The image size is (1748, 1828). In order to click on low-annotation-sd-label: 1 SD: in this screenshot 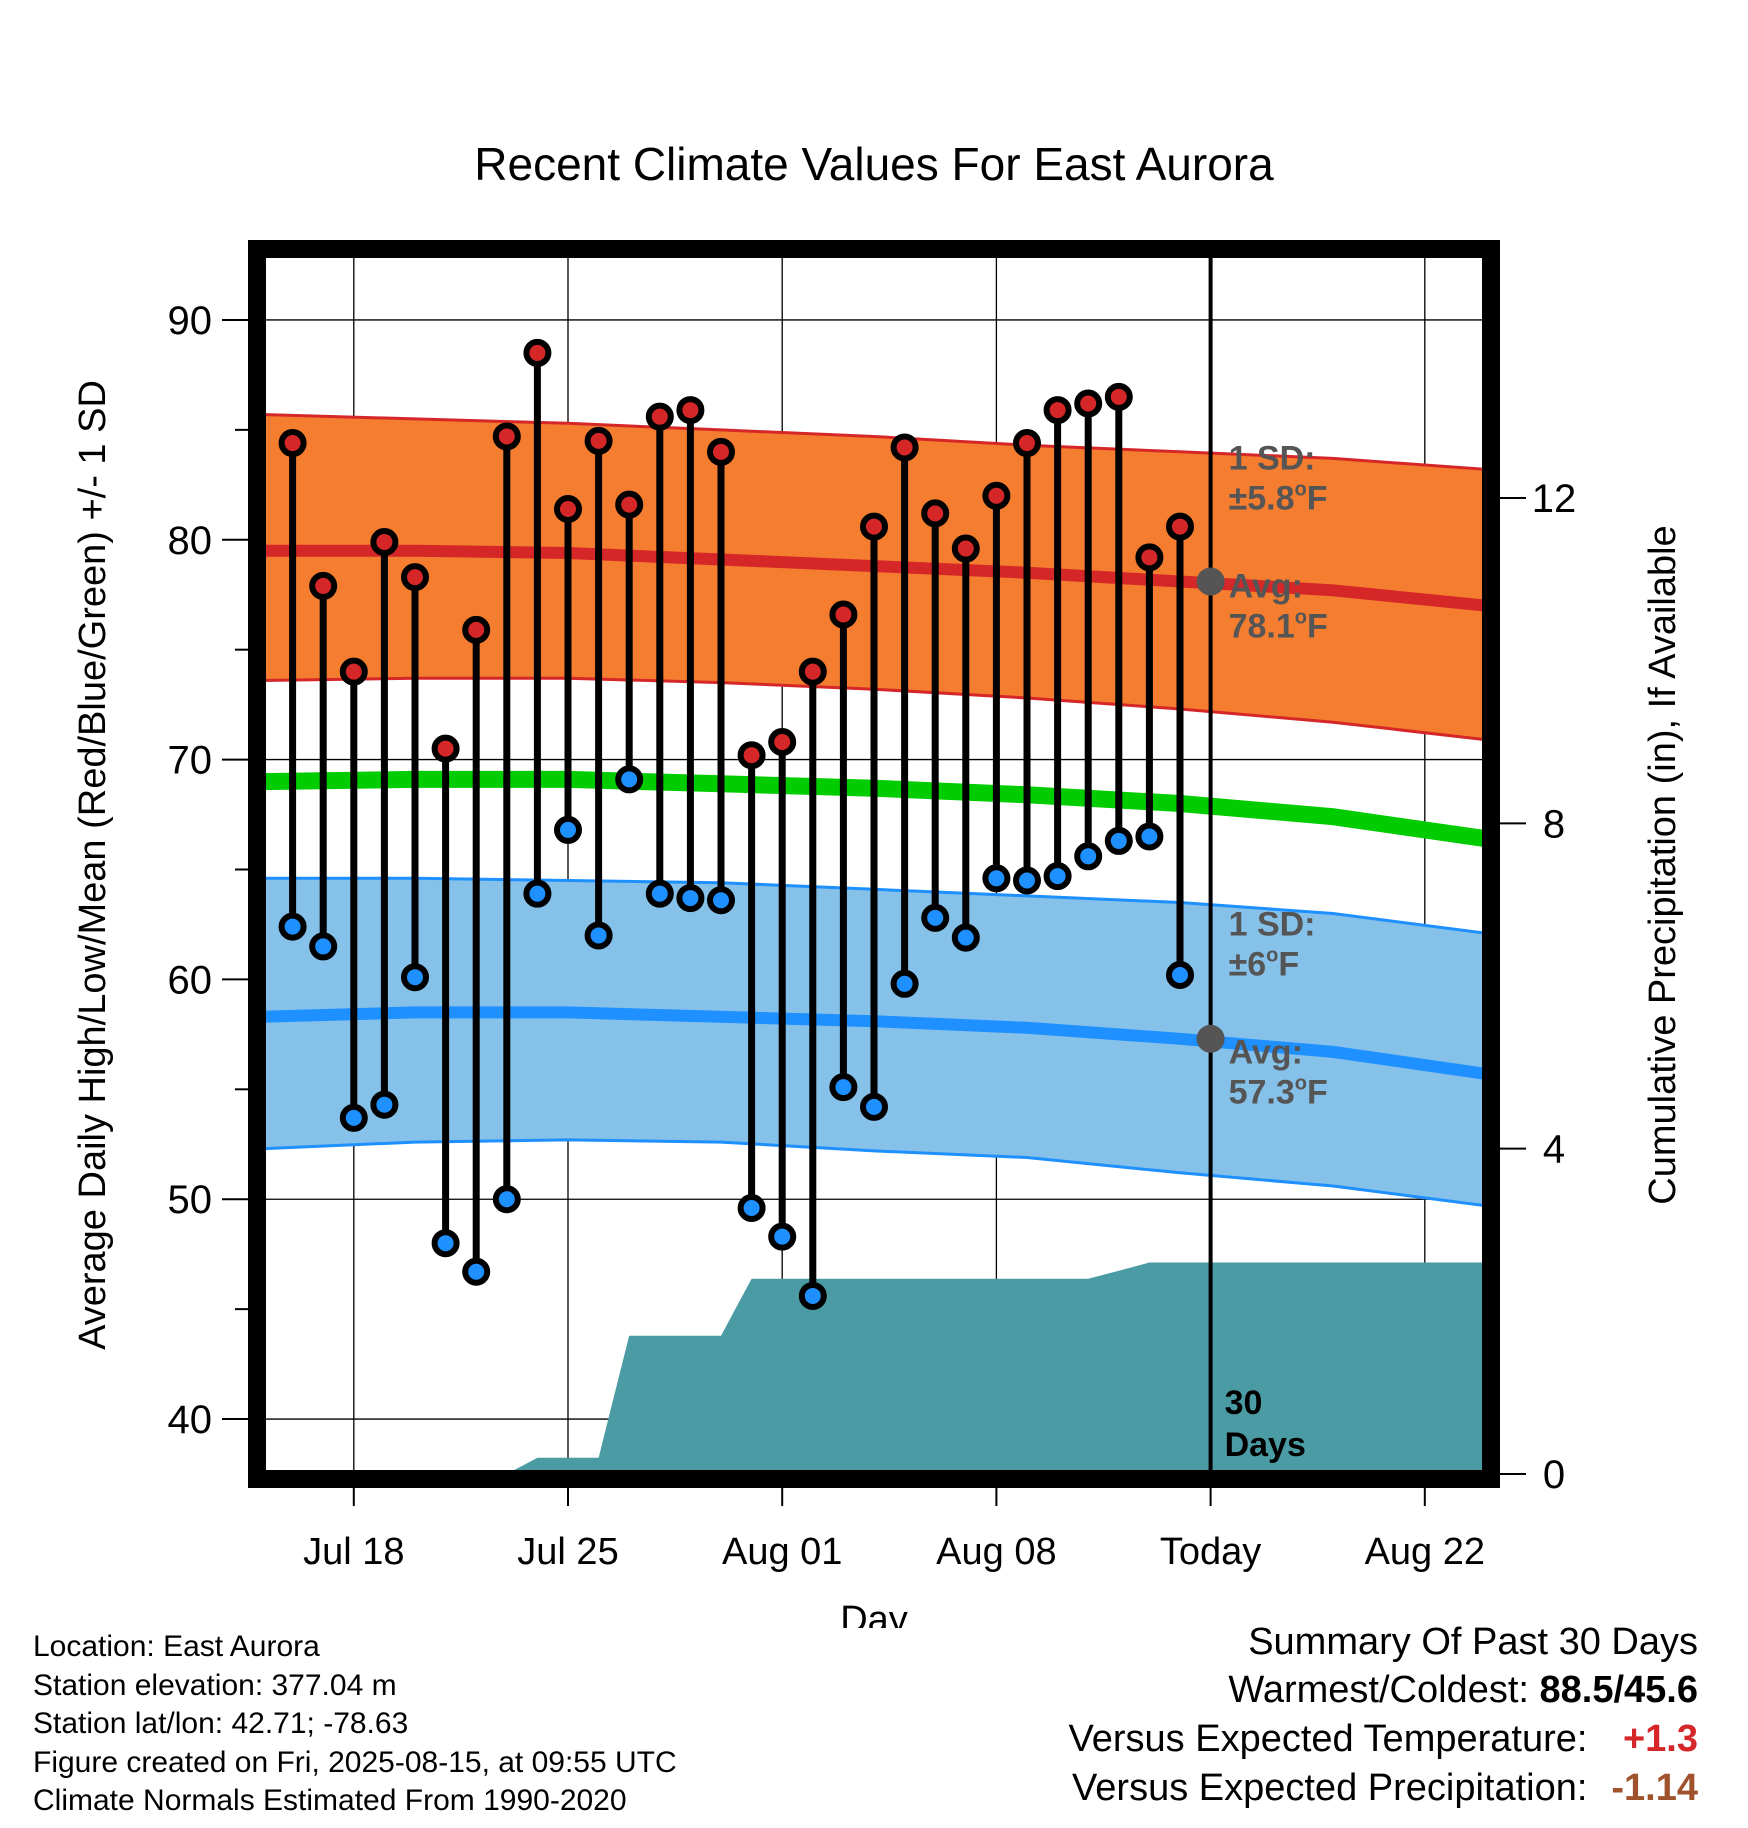, I will do `click(1272, 924)`.